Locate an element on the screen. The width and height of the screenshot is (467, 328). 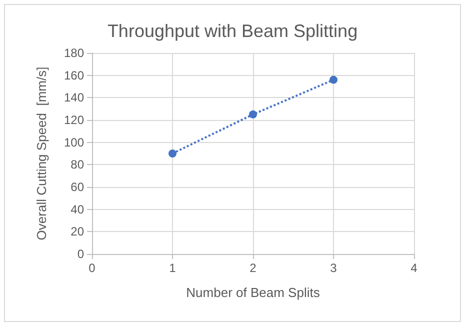
y-tick-label: 0 is located at coordinates (80, 254).